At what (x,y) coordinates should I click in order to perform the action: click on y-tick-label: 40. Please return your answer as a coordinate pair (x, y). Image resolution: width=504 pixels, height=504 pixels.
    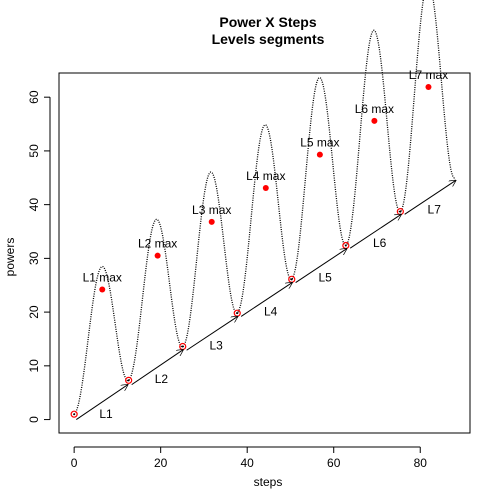
    Looking at the image, I should click on (34, 205).